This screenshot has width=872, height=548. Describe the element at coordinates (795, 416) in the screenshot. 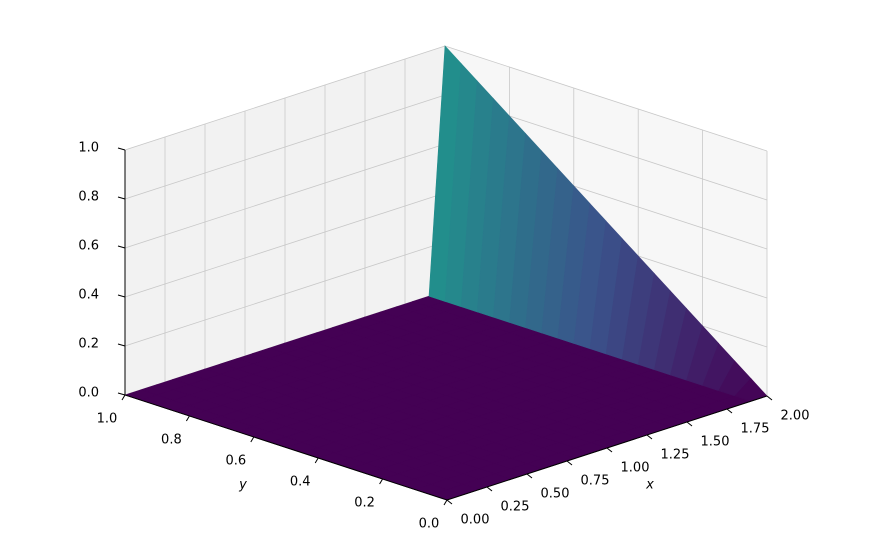

I see `x-tick-label: 2.00` at that location.